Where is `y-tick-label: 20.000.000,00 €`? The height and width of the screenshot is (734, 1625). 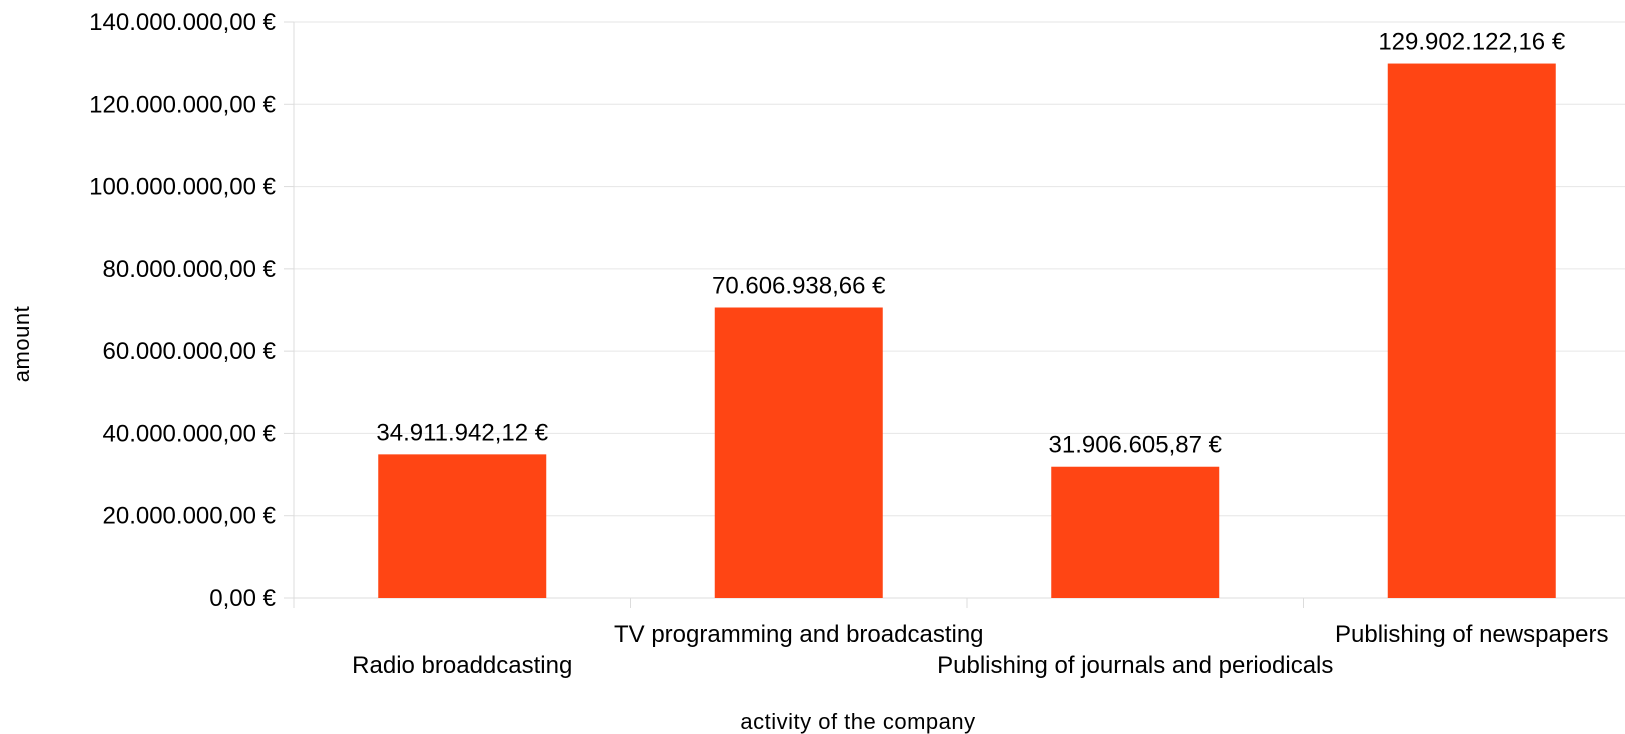 y-tick-label: 20.000.000,00 € is located at coordinates (190, 516).